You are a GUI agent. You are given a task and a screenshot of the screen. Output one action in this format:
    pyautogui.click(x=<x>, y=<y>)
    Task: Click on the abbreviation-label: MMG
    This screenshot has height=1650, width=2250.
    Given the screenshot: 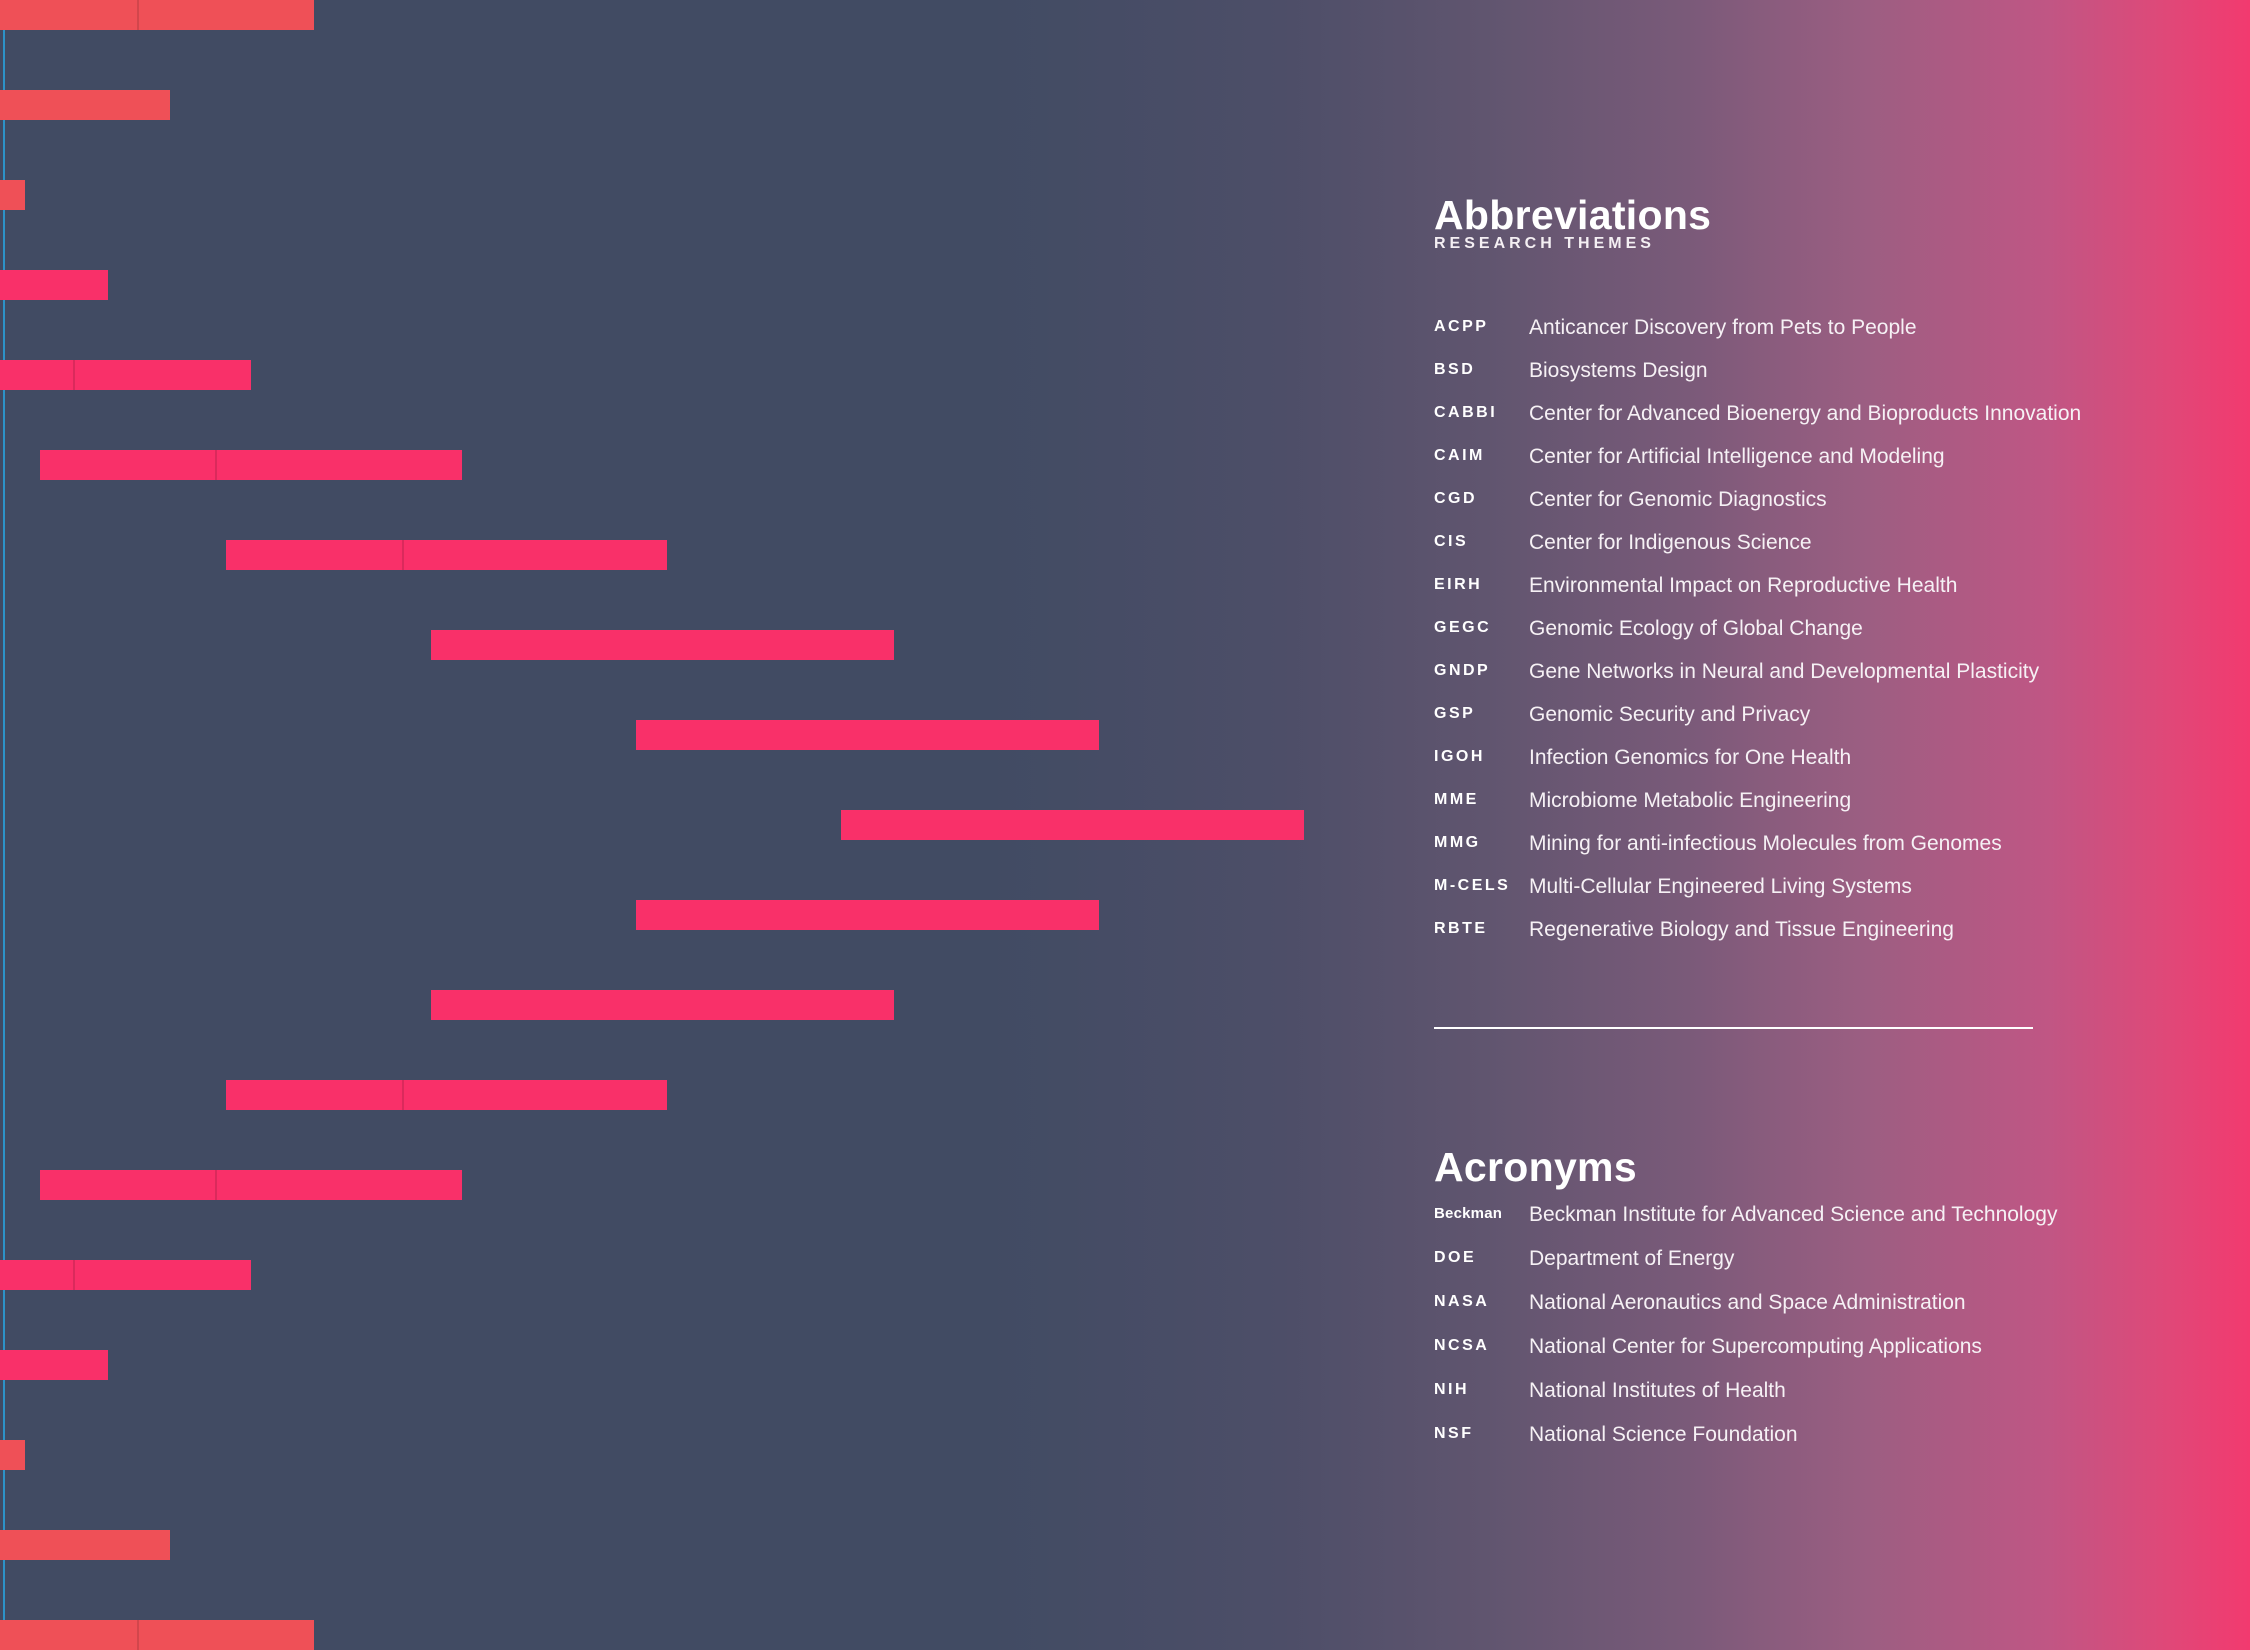 What is the action you would take?
    pyautogui.click(x=1457, y=842)
    